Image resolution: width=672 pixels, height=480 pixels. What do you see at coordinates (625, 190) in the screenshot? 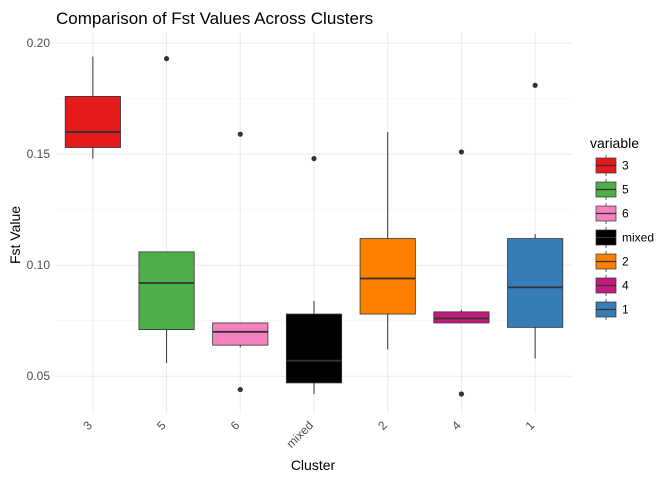
I see `legend-label: 5` at bounding box center [625, 190].